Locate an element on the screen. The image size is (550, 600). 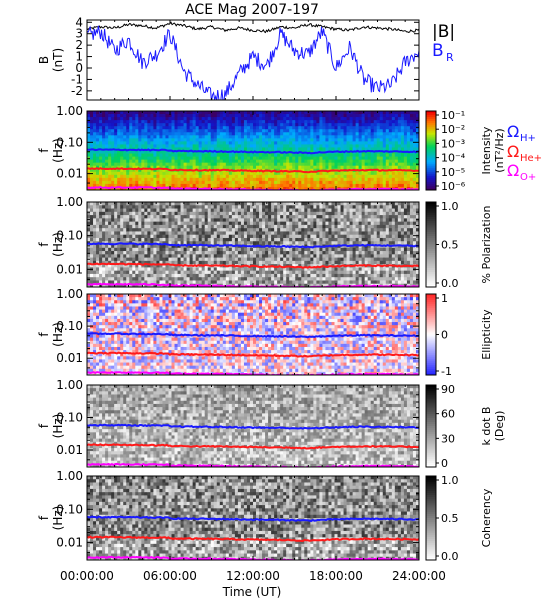
x-tick-label: 24:00:00 is located at coordinates (419, 576).